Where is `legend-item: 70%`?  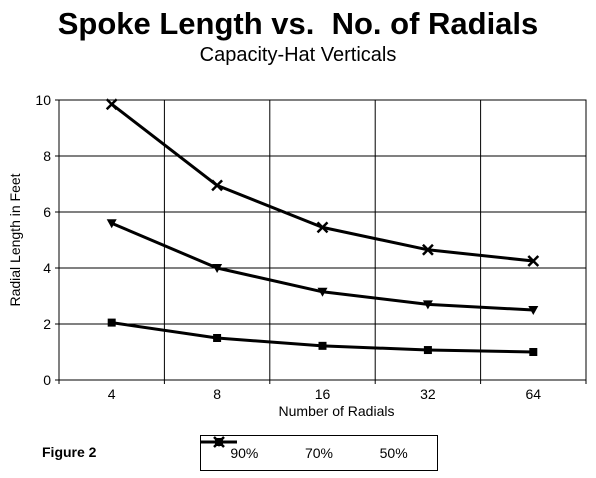 legend-item: 70% is located at coordinates (267, 449).